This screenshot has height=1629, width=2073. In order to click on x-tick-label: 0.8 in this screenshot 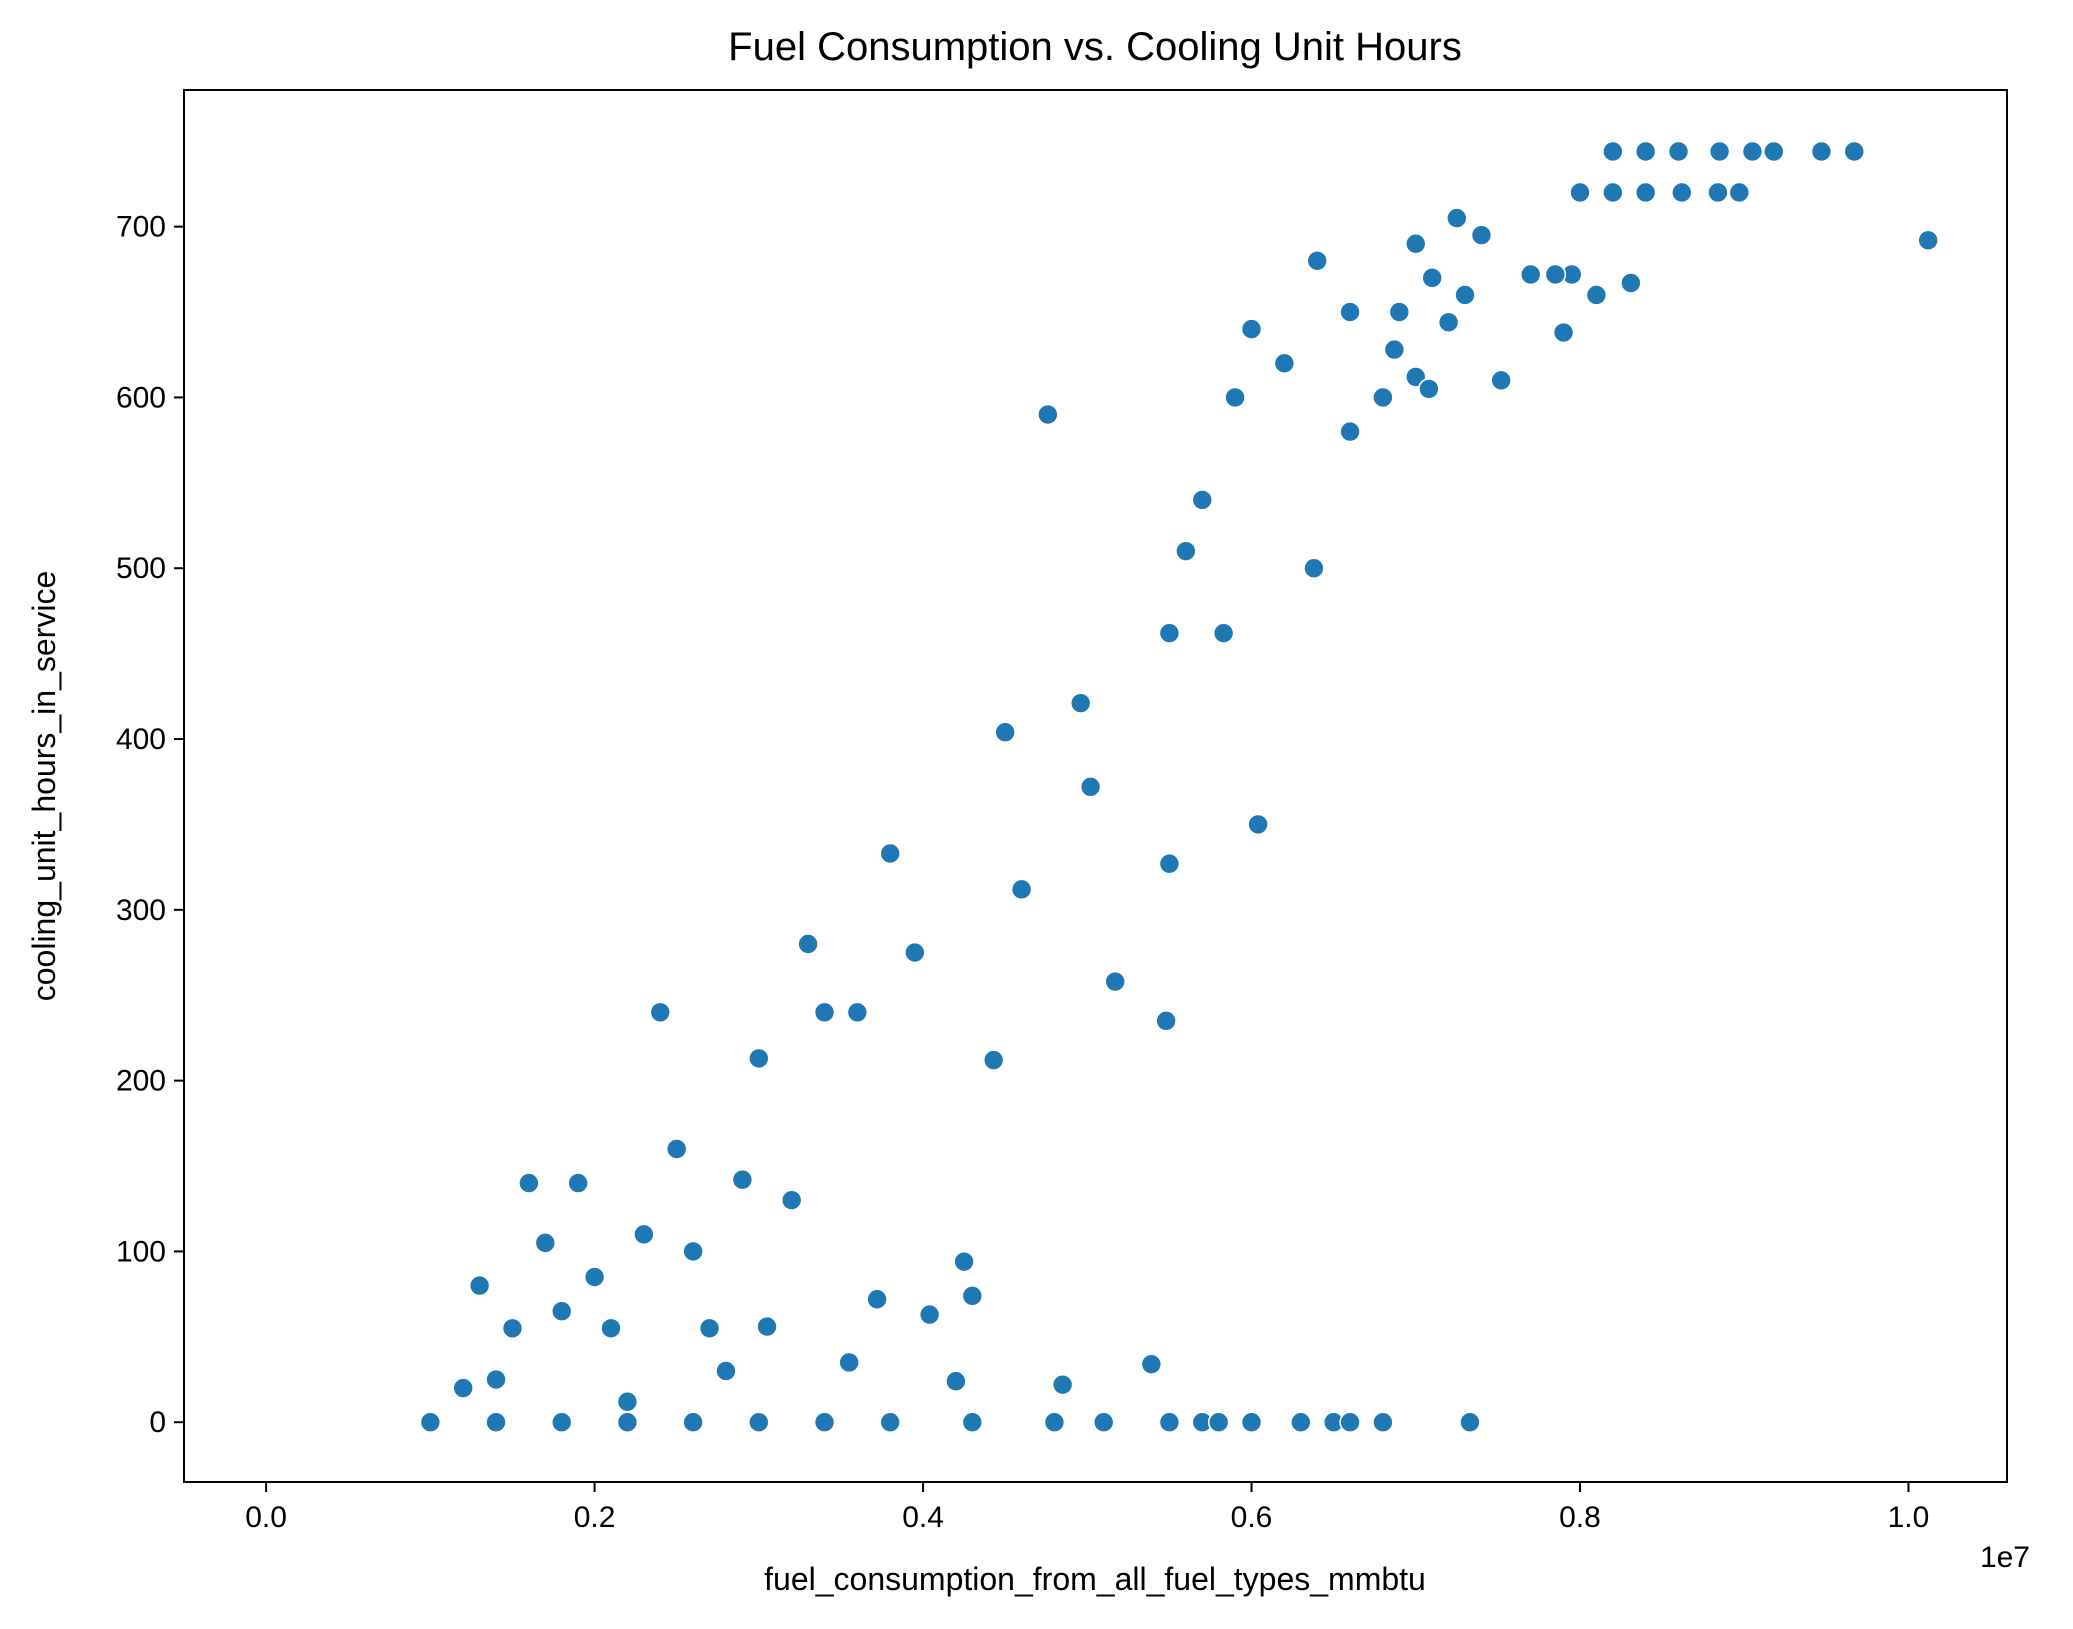, I will do `click(1580, 1517)`.